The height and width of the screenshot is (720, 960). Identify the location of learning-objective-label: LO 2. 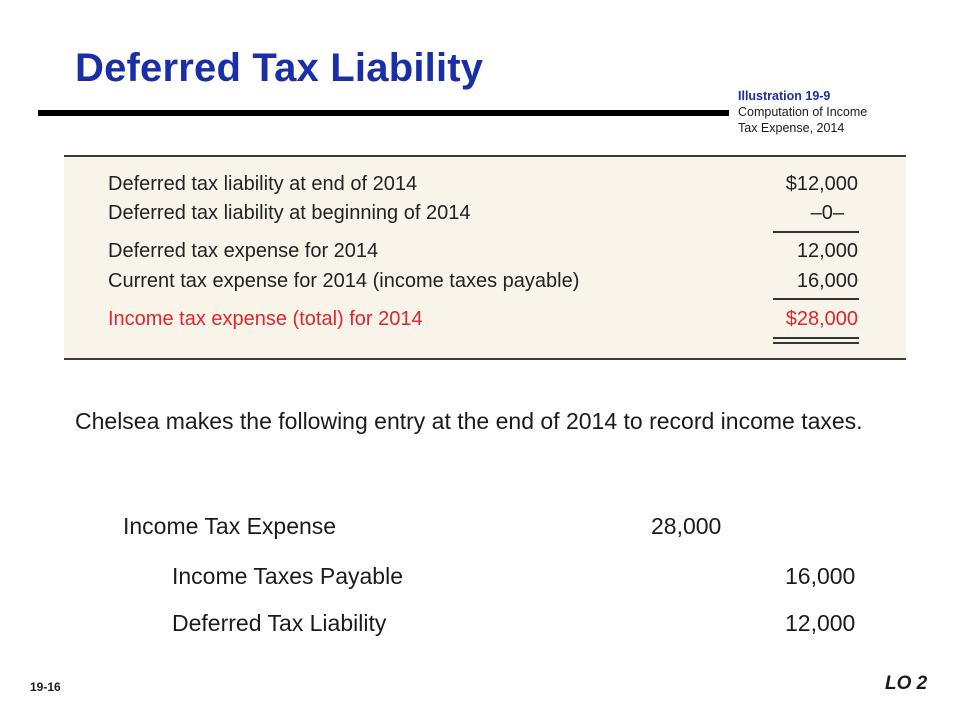
(906, 683).